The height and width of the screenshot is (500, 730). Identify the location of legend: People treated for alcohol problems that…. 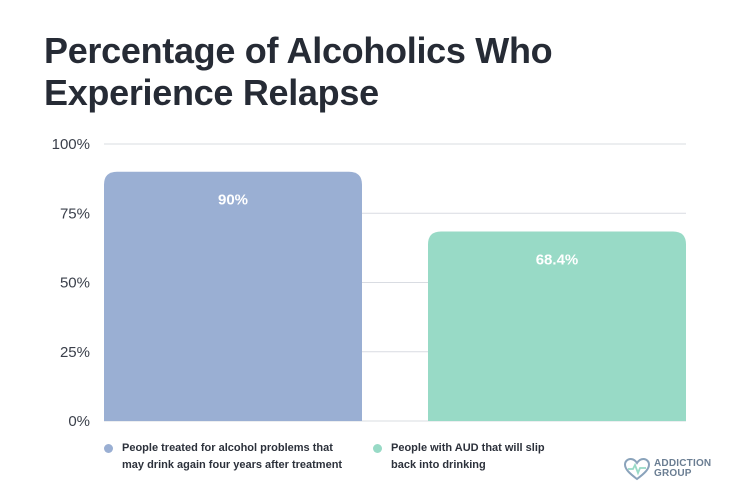
(365, 460).